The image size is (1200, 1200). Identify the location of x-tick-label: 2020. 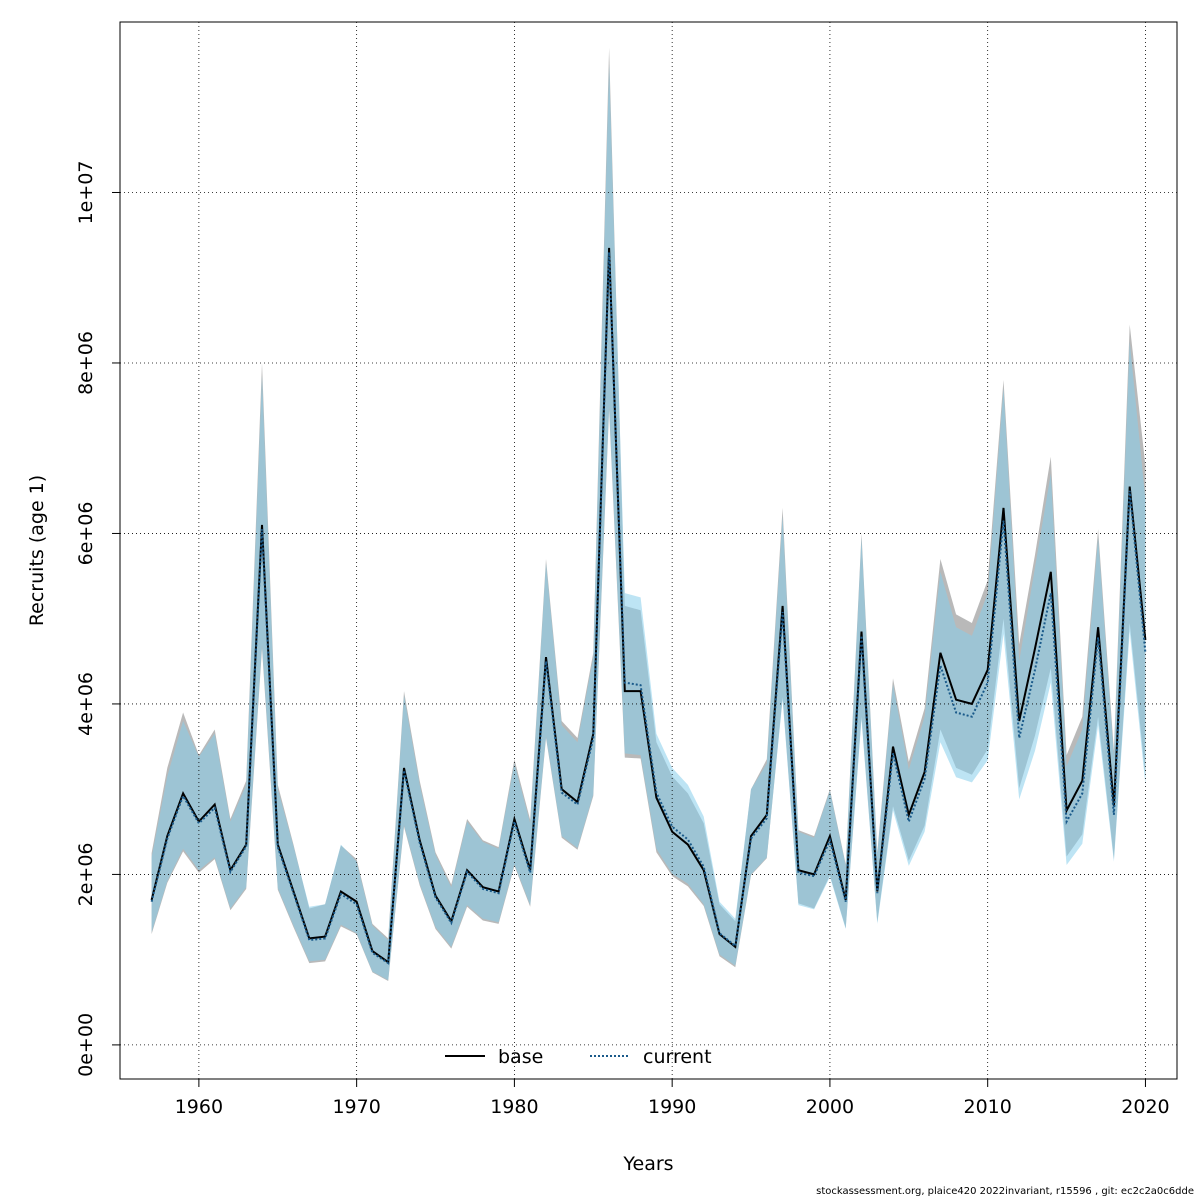
(1145, 1107).